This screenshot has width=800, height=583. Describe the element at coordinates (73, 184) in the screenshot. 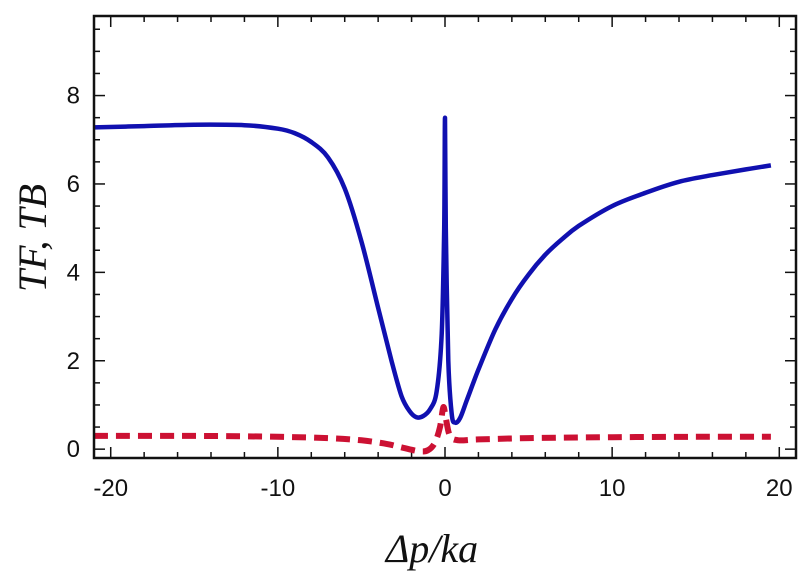

I see `y-tick-label: 6` at that location.